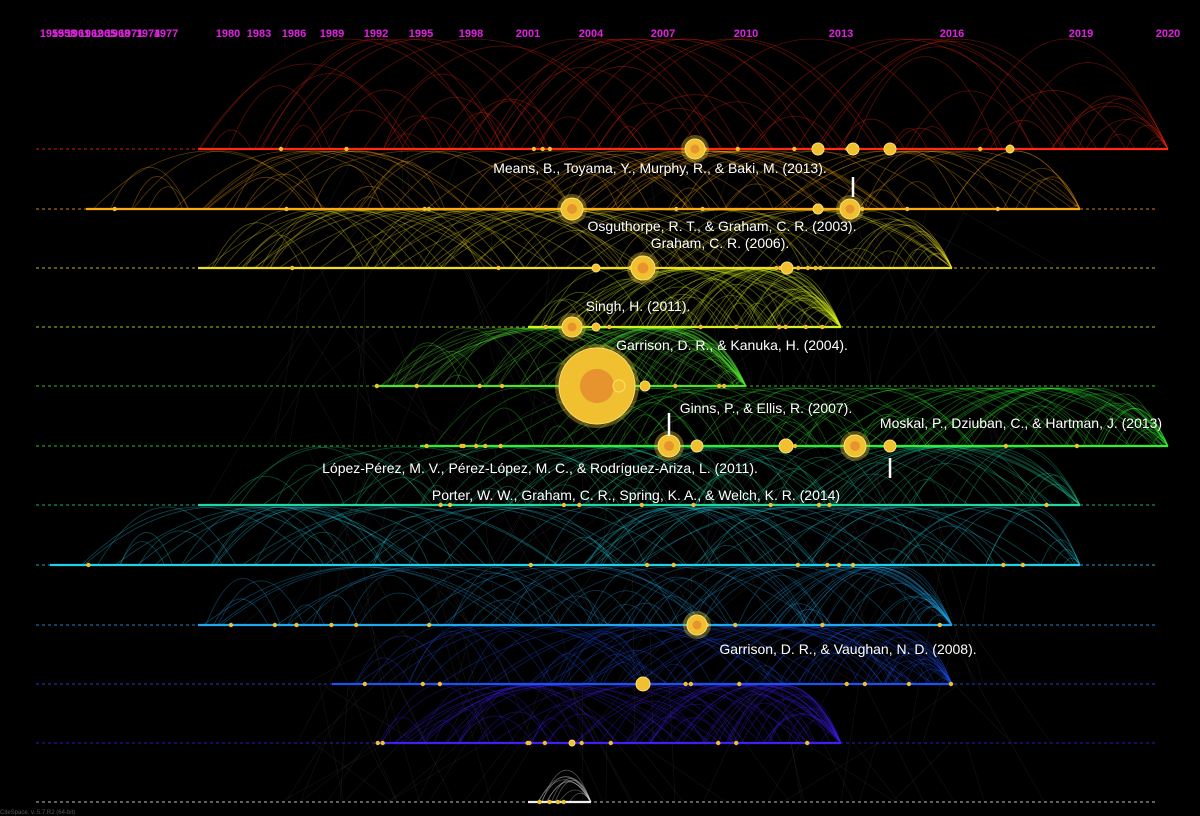 Image resolution: width=1200 pixels, height=816 pixels. Describe the element at coordinates (1168, 34) in the screenshot. I see `year-tick-2020: 2020` at that location.